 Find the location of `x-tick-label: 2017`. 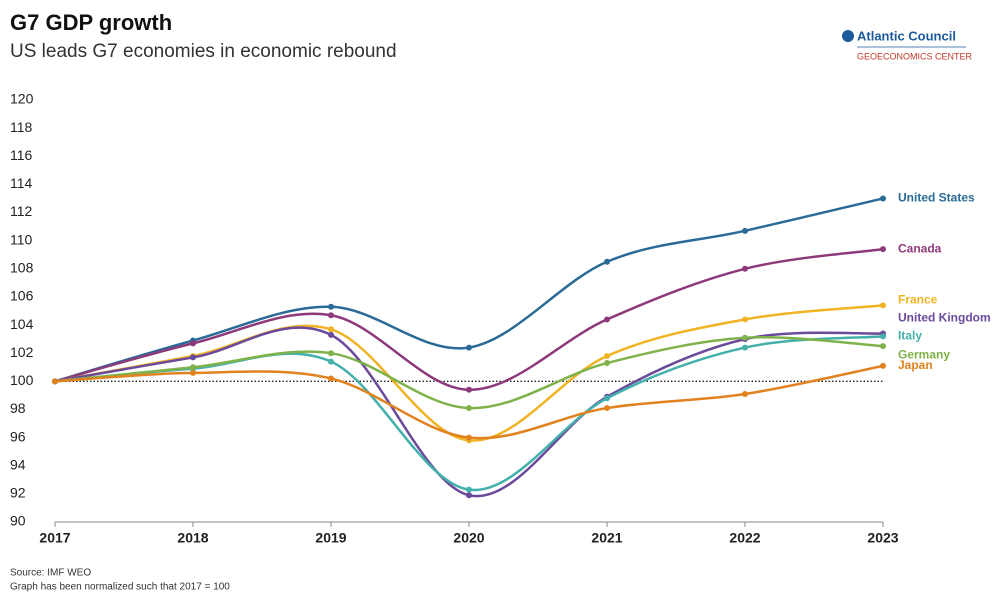

x-tick-label: 2017 is located at coordinates (54, 538).